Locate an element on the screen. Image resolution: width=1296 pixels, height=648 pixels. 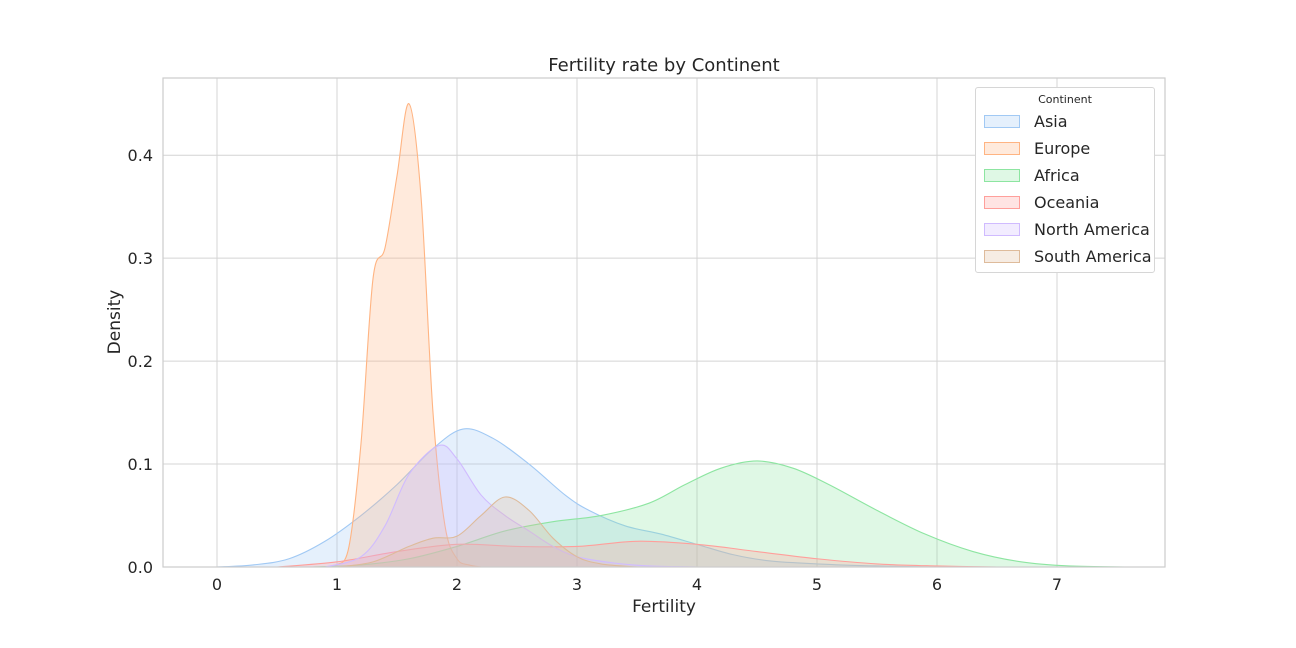
legend-item-oceania: Oceania is located at coordinates (1041, 202).